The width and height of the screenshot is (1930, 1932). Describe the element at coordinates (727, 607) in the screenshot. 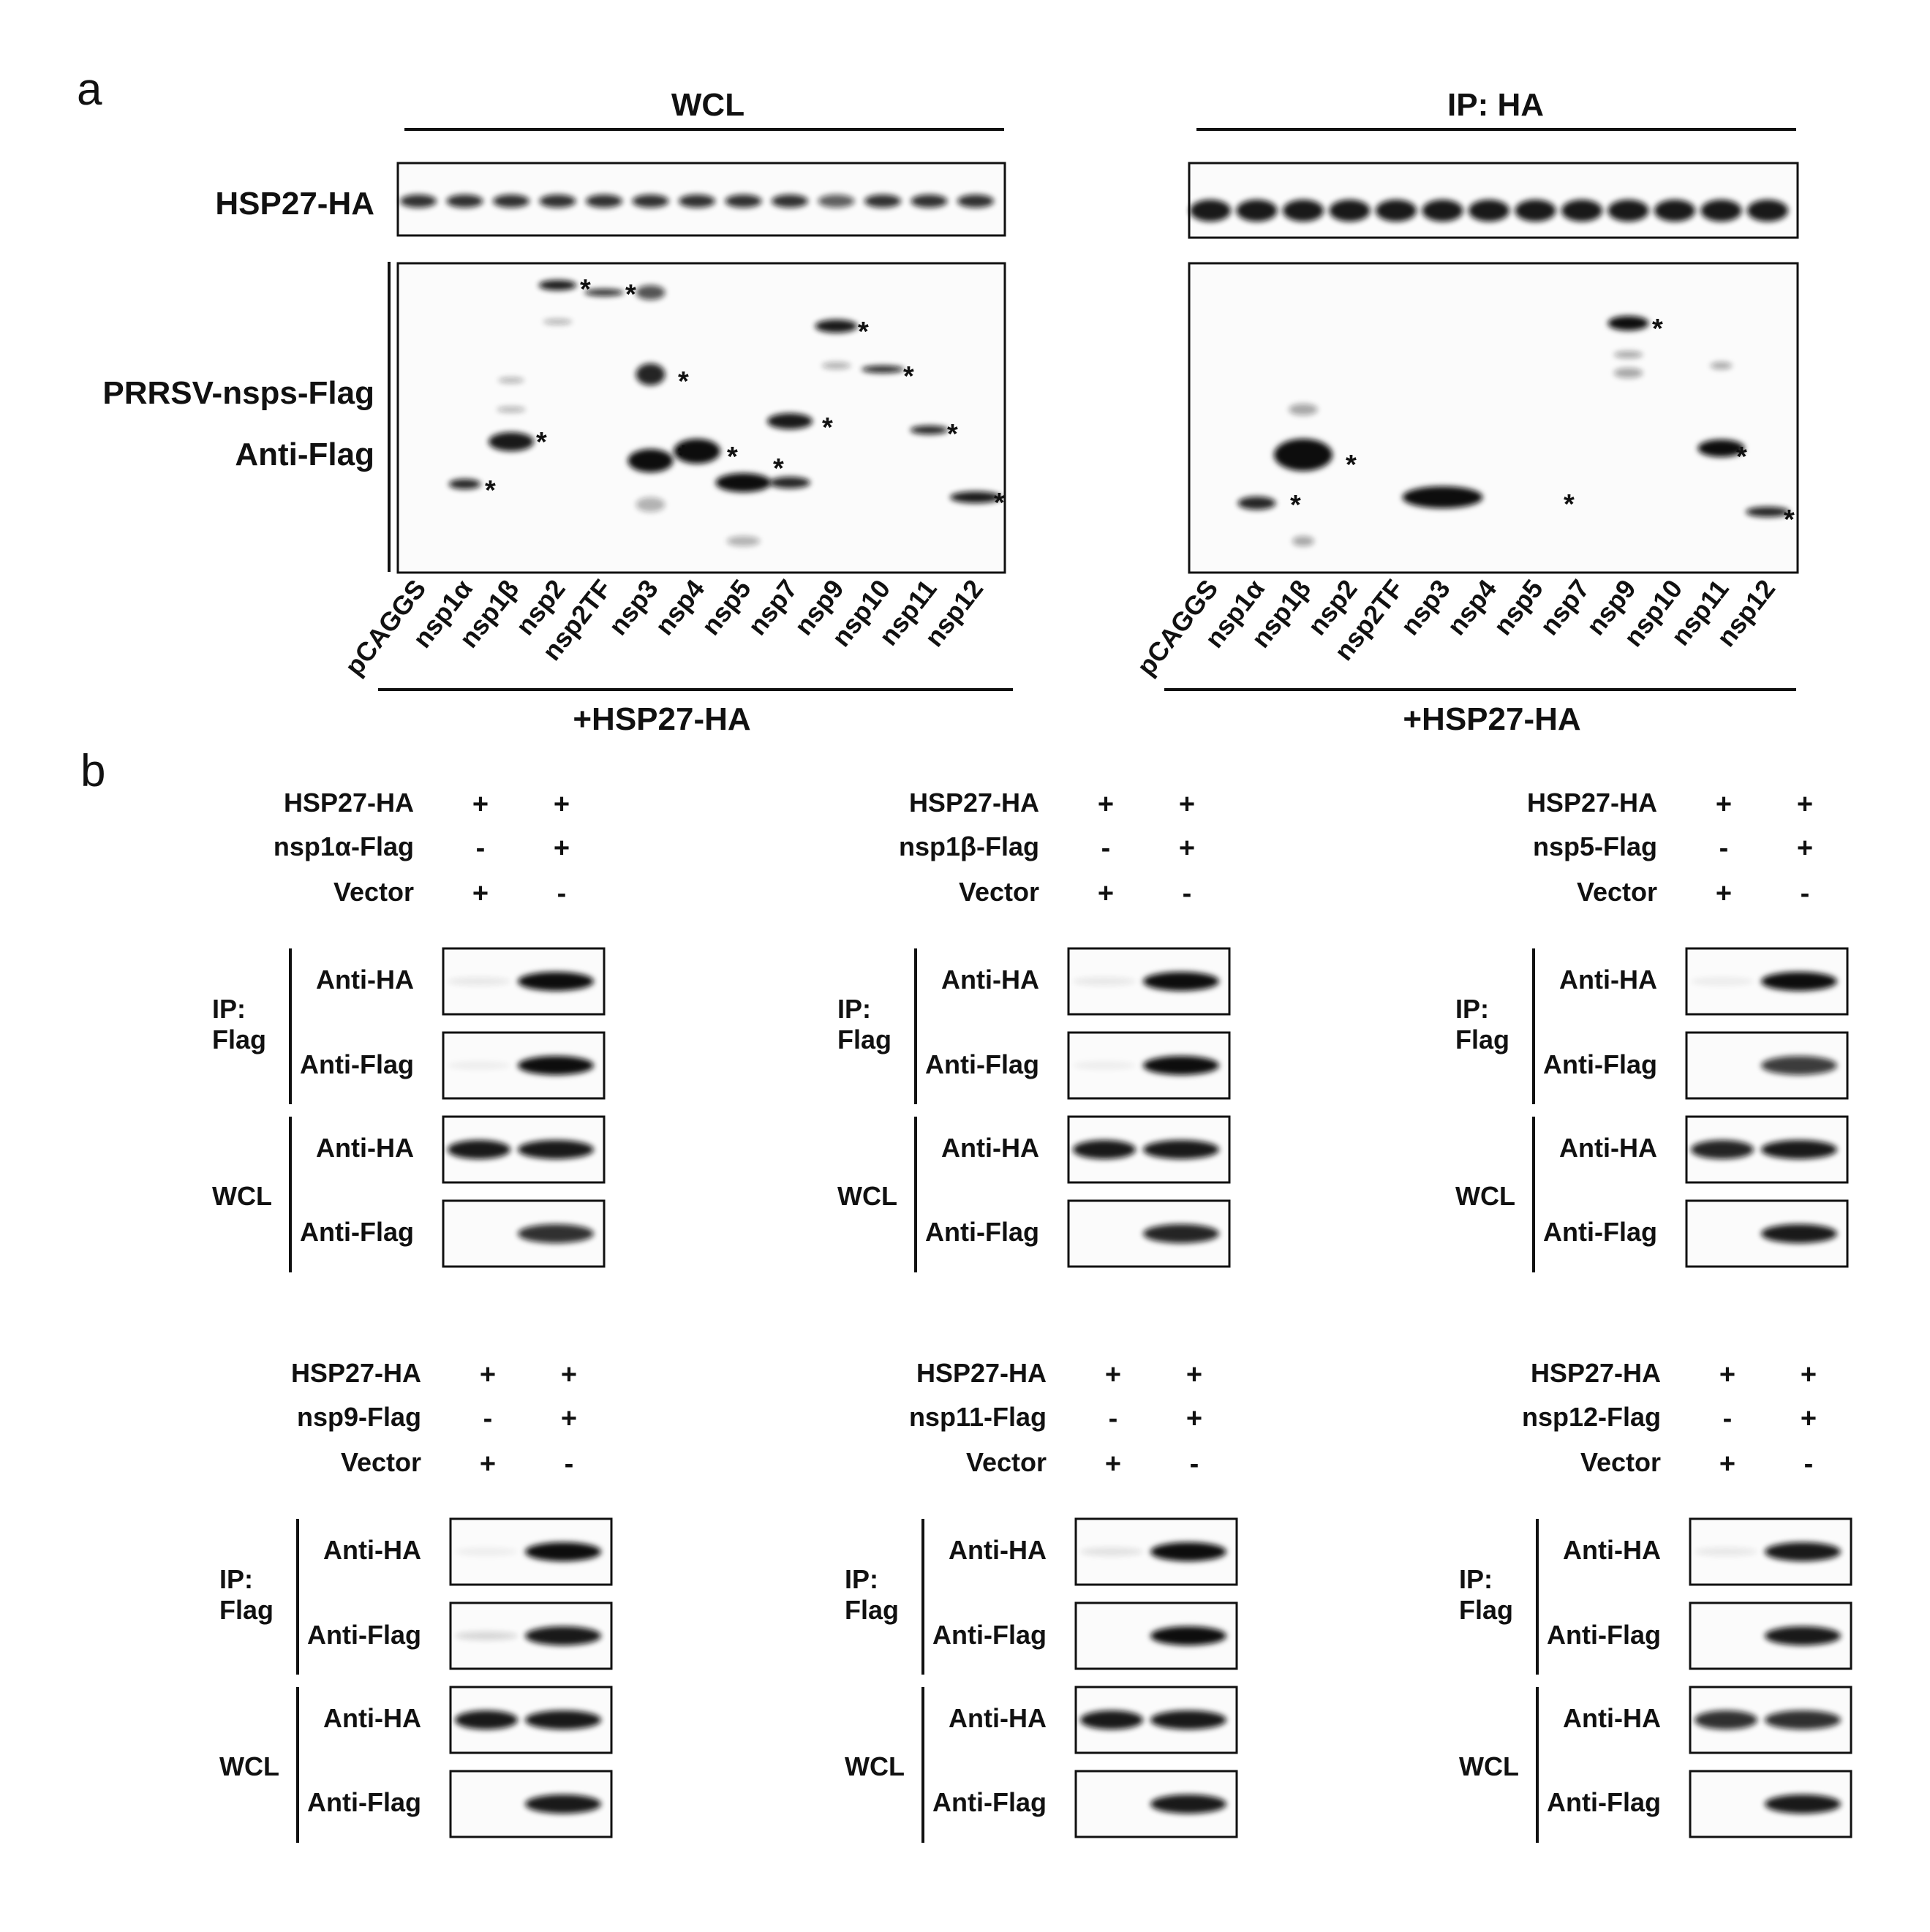

I see `wcl-lane-label: nsp5` at that location.